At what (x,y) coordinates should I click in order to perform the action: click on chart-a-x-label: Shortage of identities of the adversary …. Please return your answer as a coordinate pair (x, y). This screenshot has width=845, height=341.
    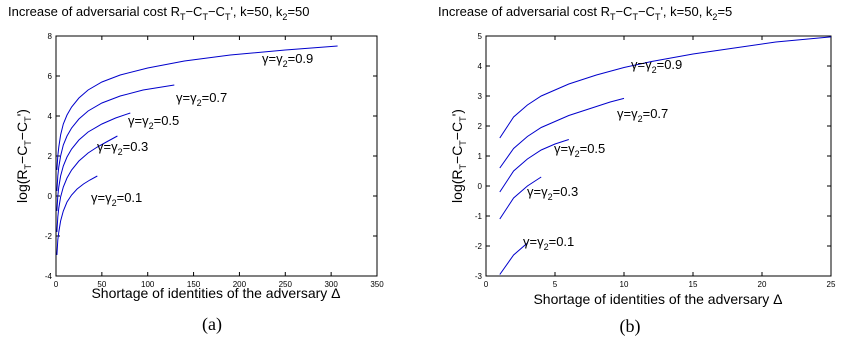
    Looking at the image, I should click on (215, 293).